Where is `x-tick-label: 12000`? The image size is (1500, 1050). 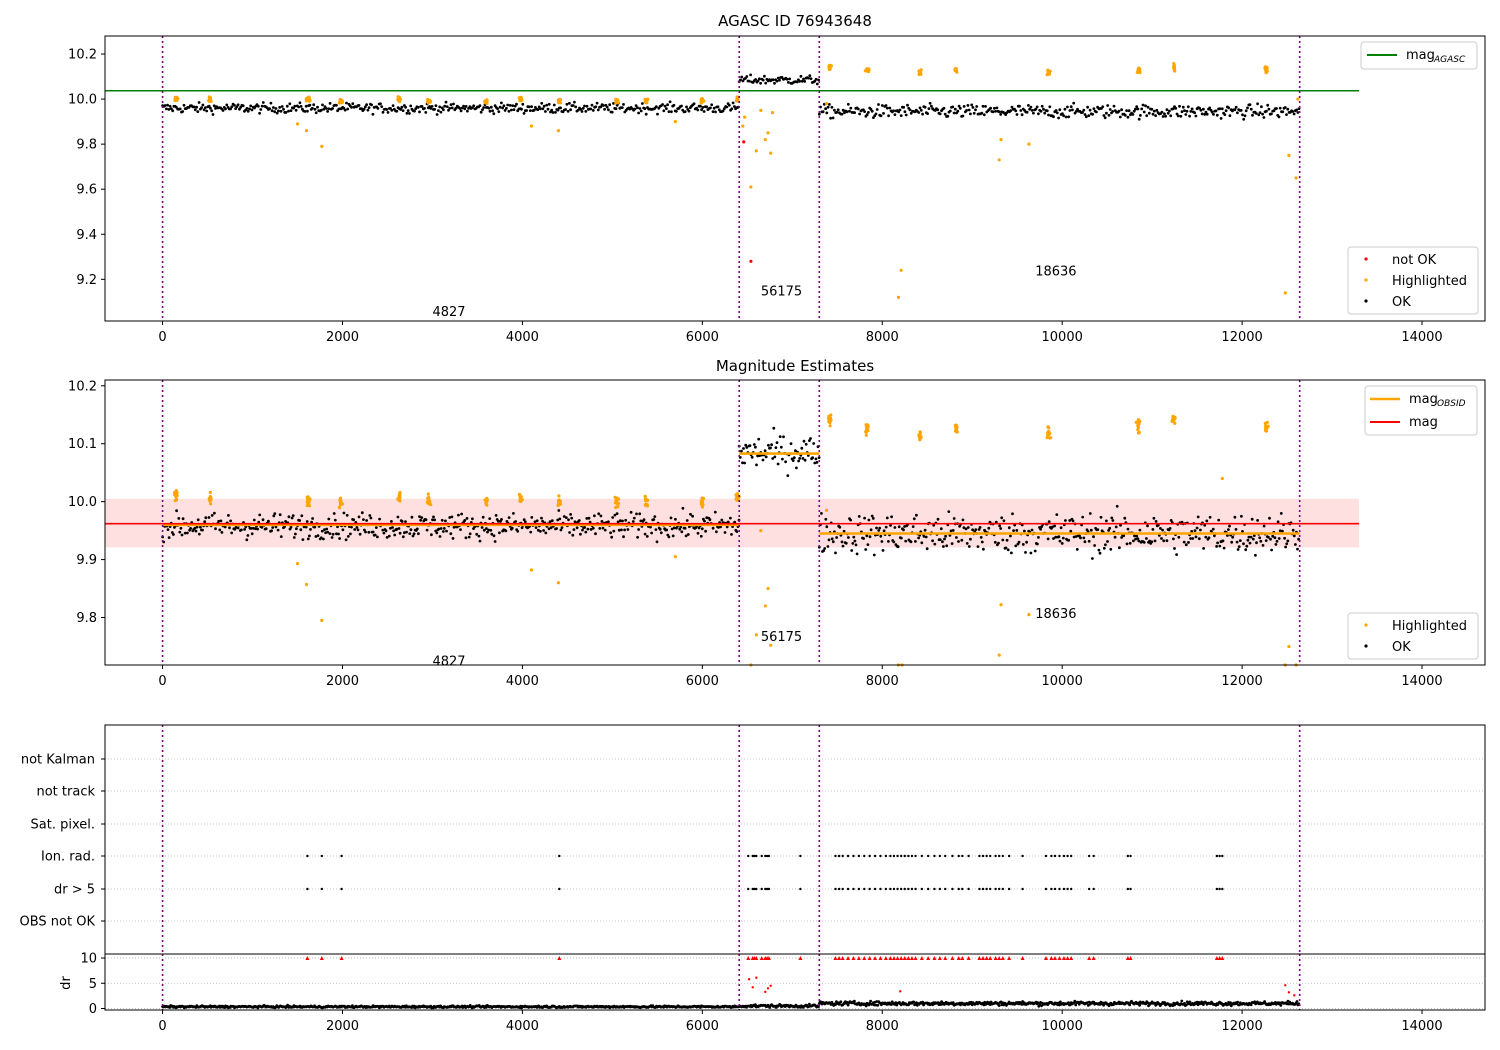 x-tick-label: 12000 is located at coordinates (1241, 337).